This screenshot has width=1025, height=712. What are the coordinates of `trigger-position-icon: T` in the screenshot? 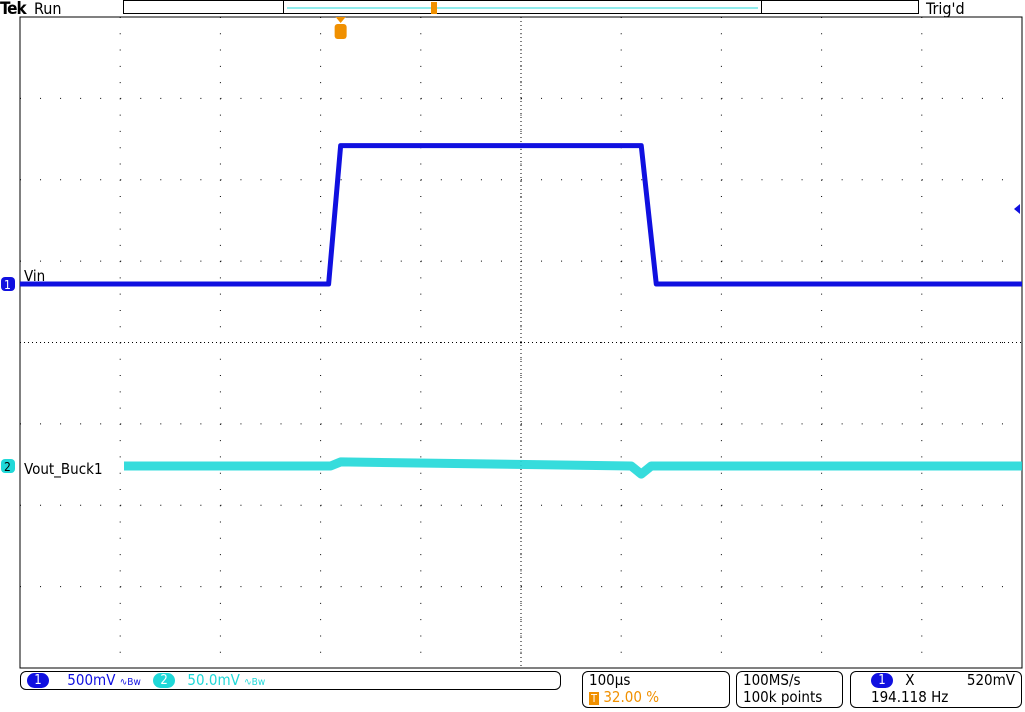 It's located at (594, 698).